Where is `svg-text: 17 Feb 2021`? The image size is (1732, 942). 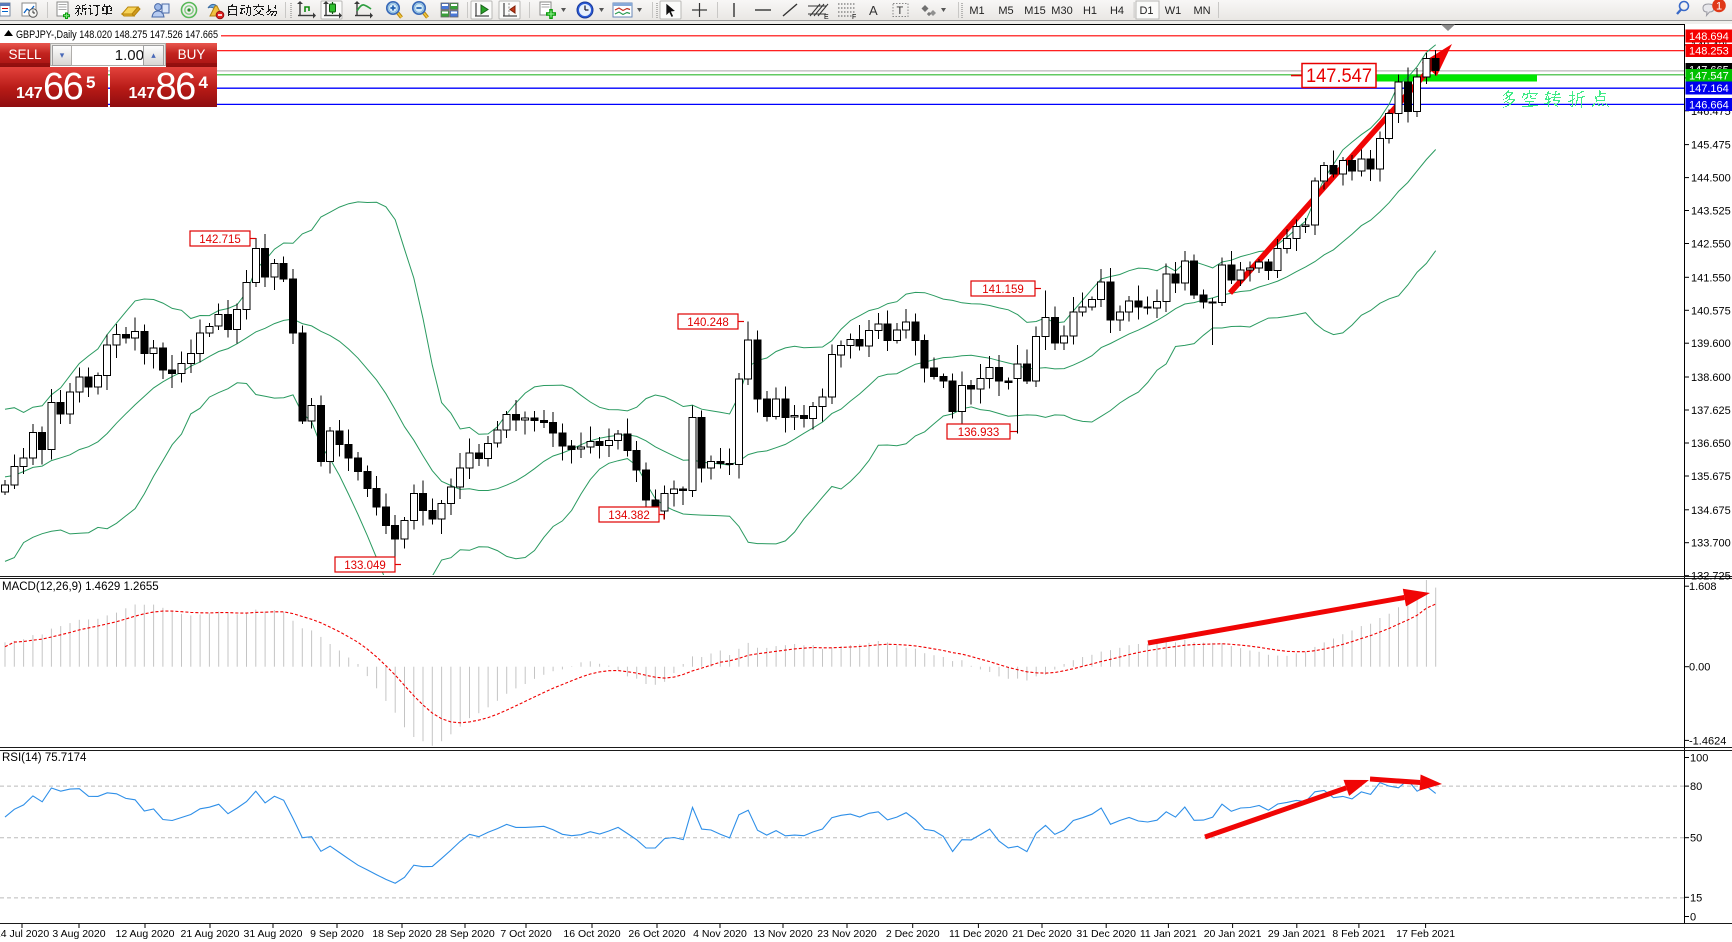
svg-text: 17 Feb 2021 is located at coordinates (1425, 934).